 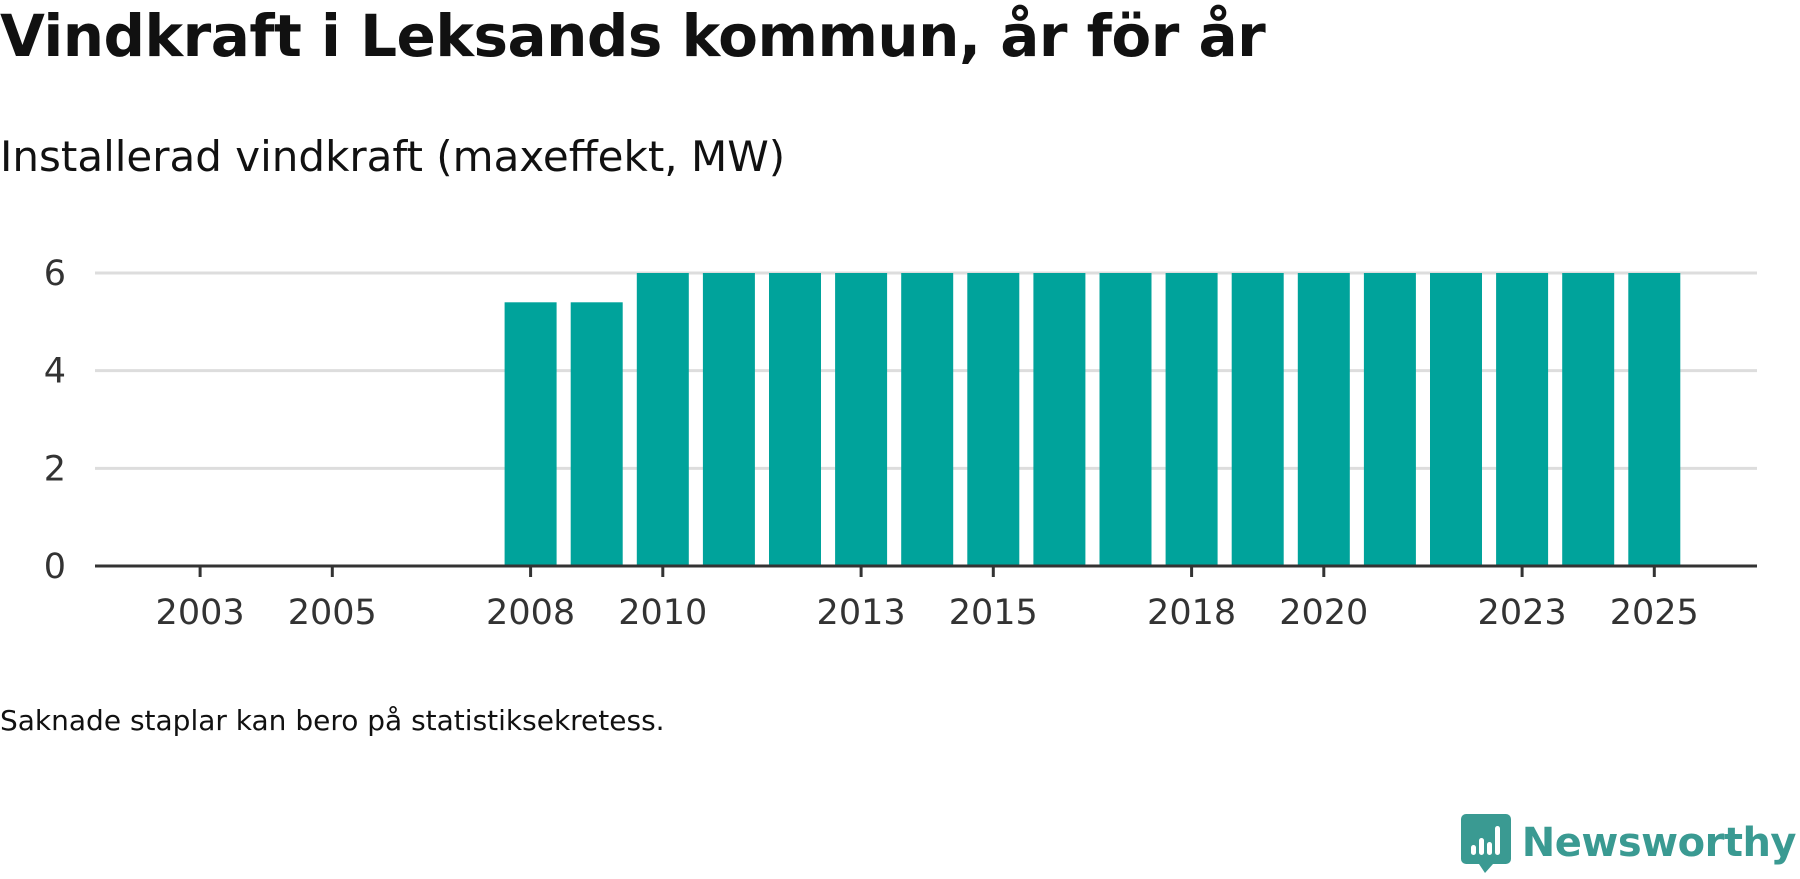 I want to click on bar-2017, so click(x=1125, y=419).